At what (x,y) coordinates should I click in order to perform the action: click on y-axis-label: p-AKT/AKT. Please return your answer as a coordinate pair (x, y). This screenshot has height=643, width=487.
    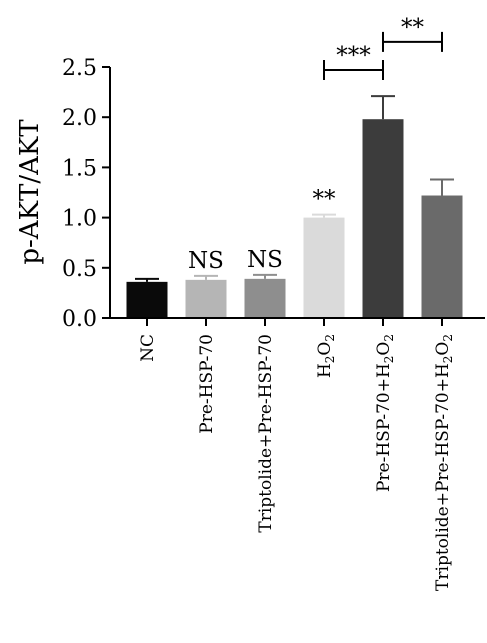
    Looking at the image, I should click on (30, 192).